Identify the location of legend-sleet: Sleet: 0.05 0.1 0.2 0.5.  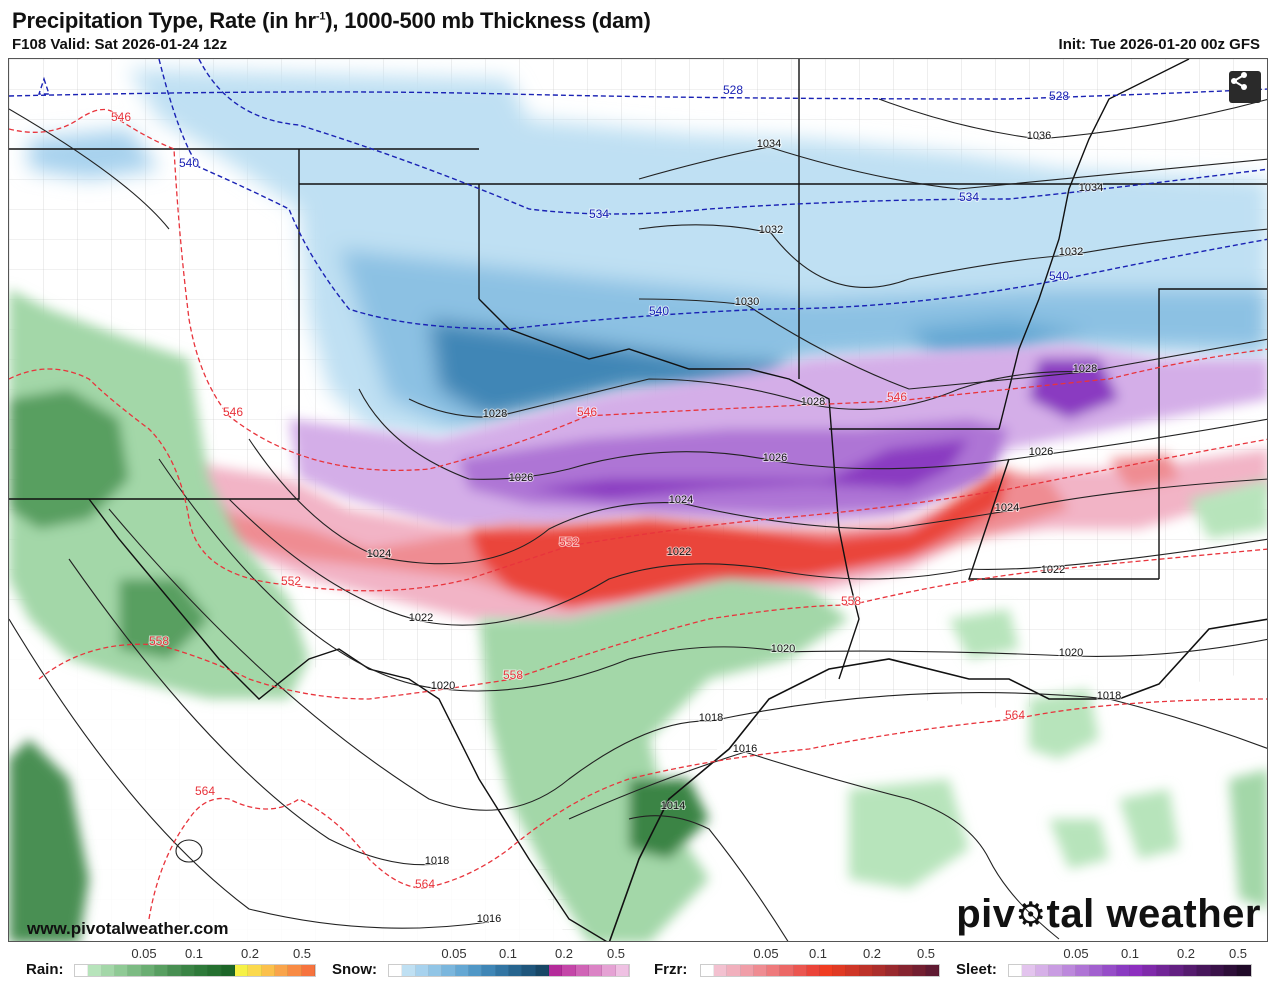
(1111, 970).